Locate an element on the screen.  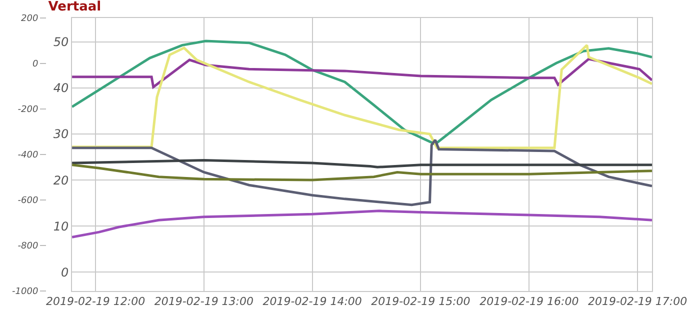
y2-tick-label: 0 is located at coordinates (35, 65).